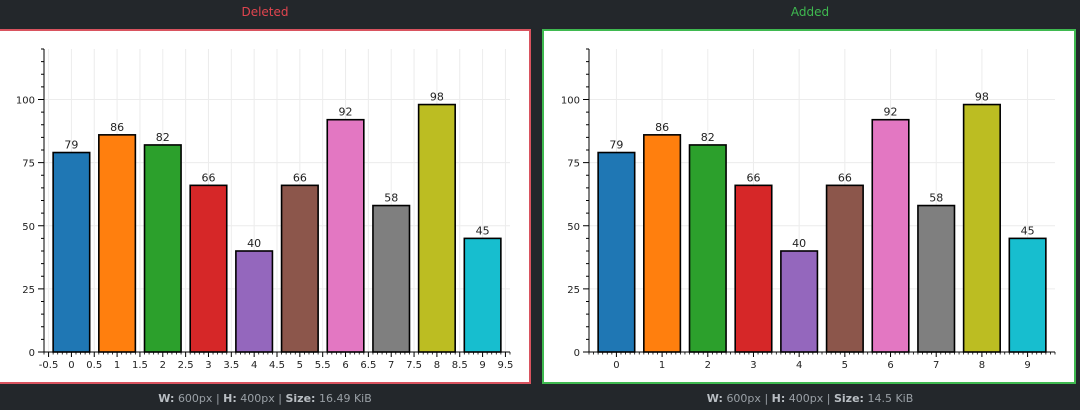 The height and width of the screenshot is (410, 1080). What do you see at coordinates (414, 365) in the screenshot?
I see `x-tick-label: 7.5` at bounding box center [414, 365].